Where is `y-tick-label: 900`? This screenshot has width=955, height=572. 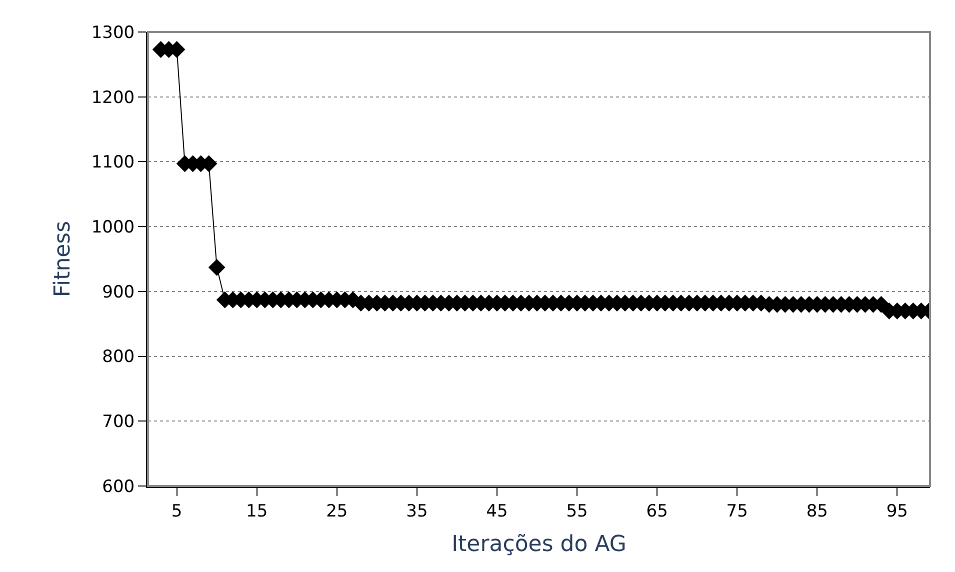 y-tick-label: 900 is located at coordinates (118, 292).